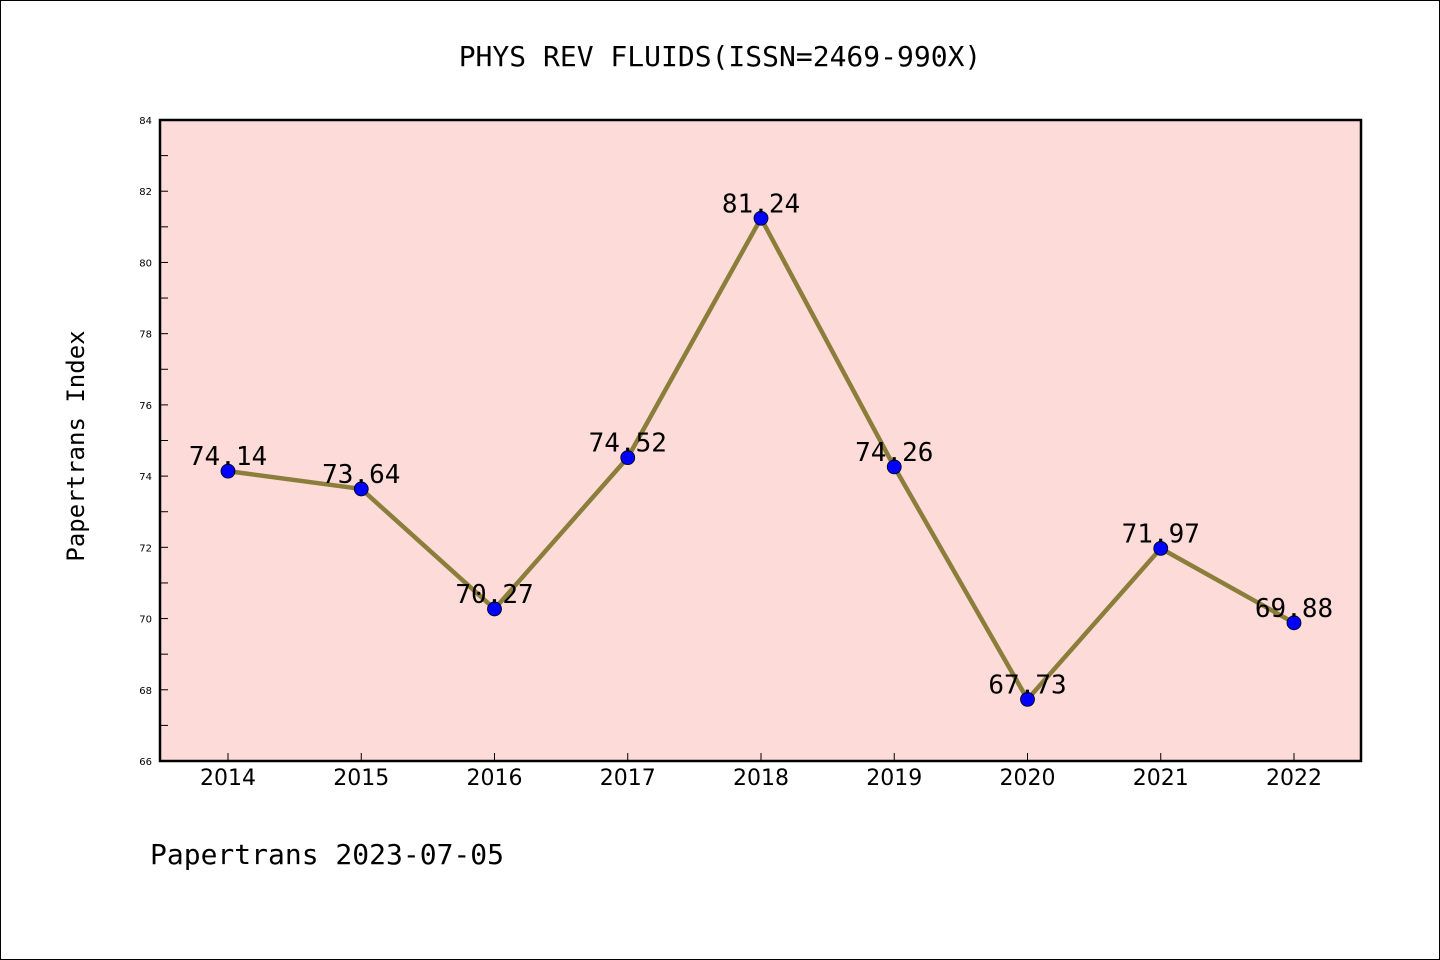 Image resolution: width=1440 pixels, height=960 pixels. What do you see at coordinates (894, 453) in the screenshot?
I see `data-label-2019: 74.26` at bounding box center [894, 453].